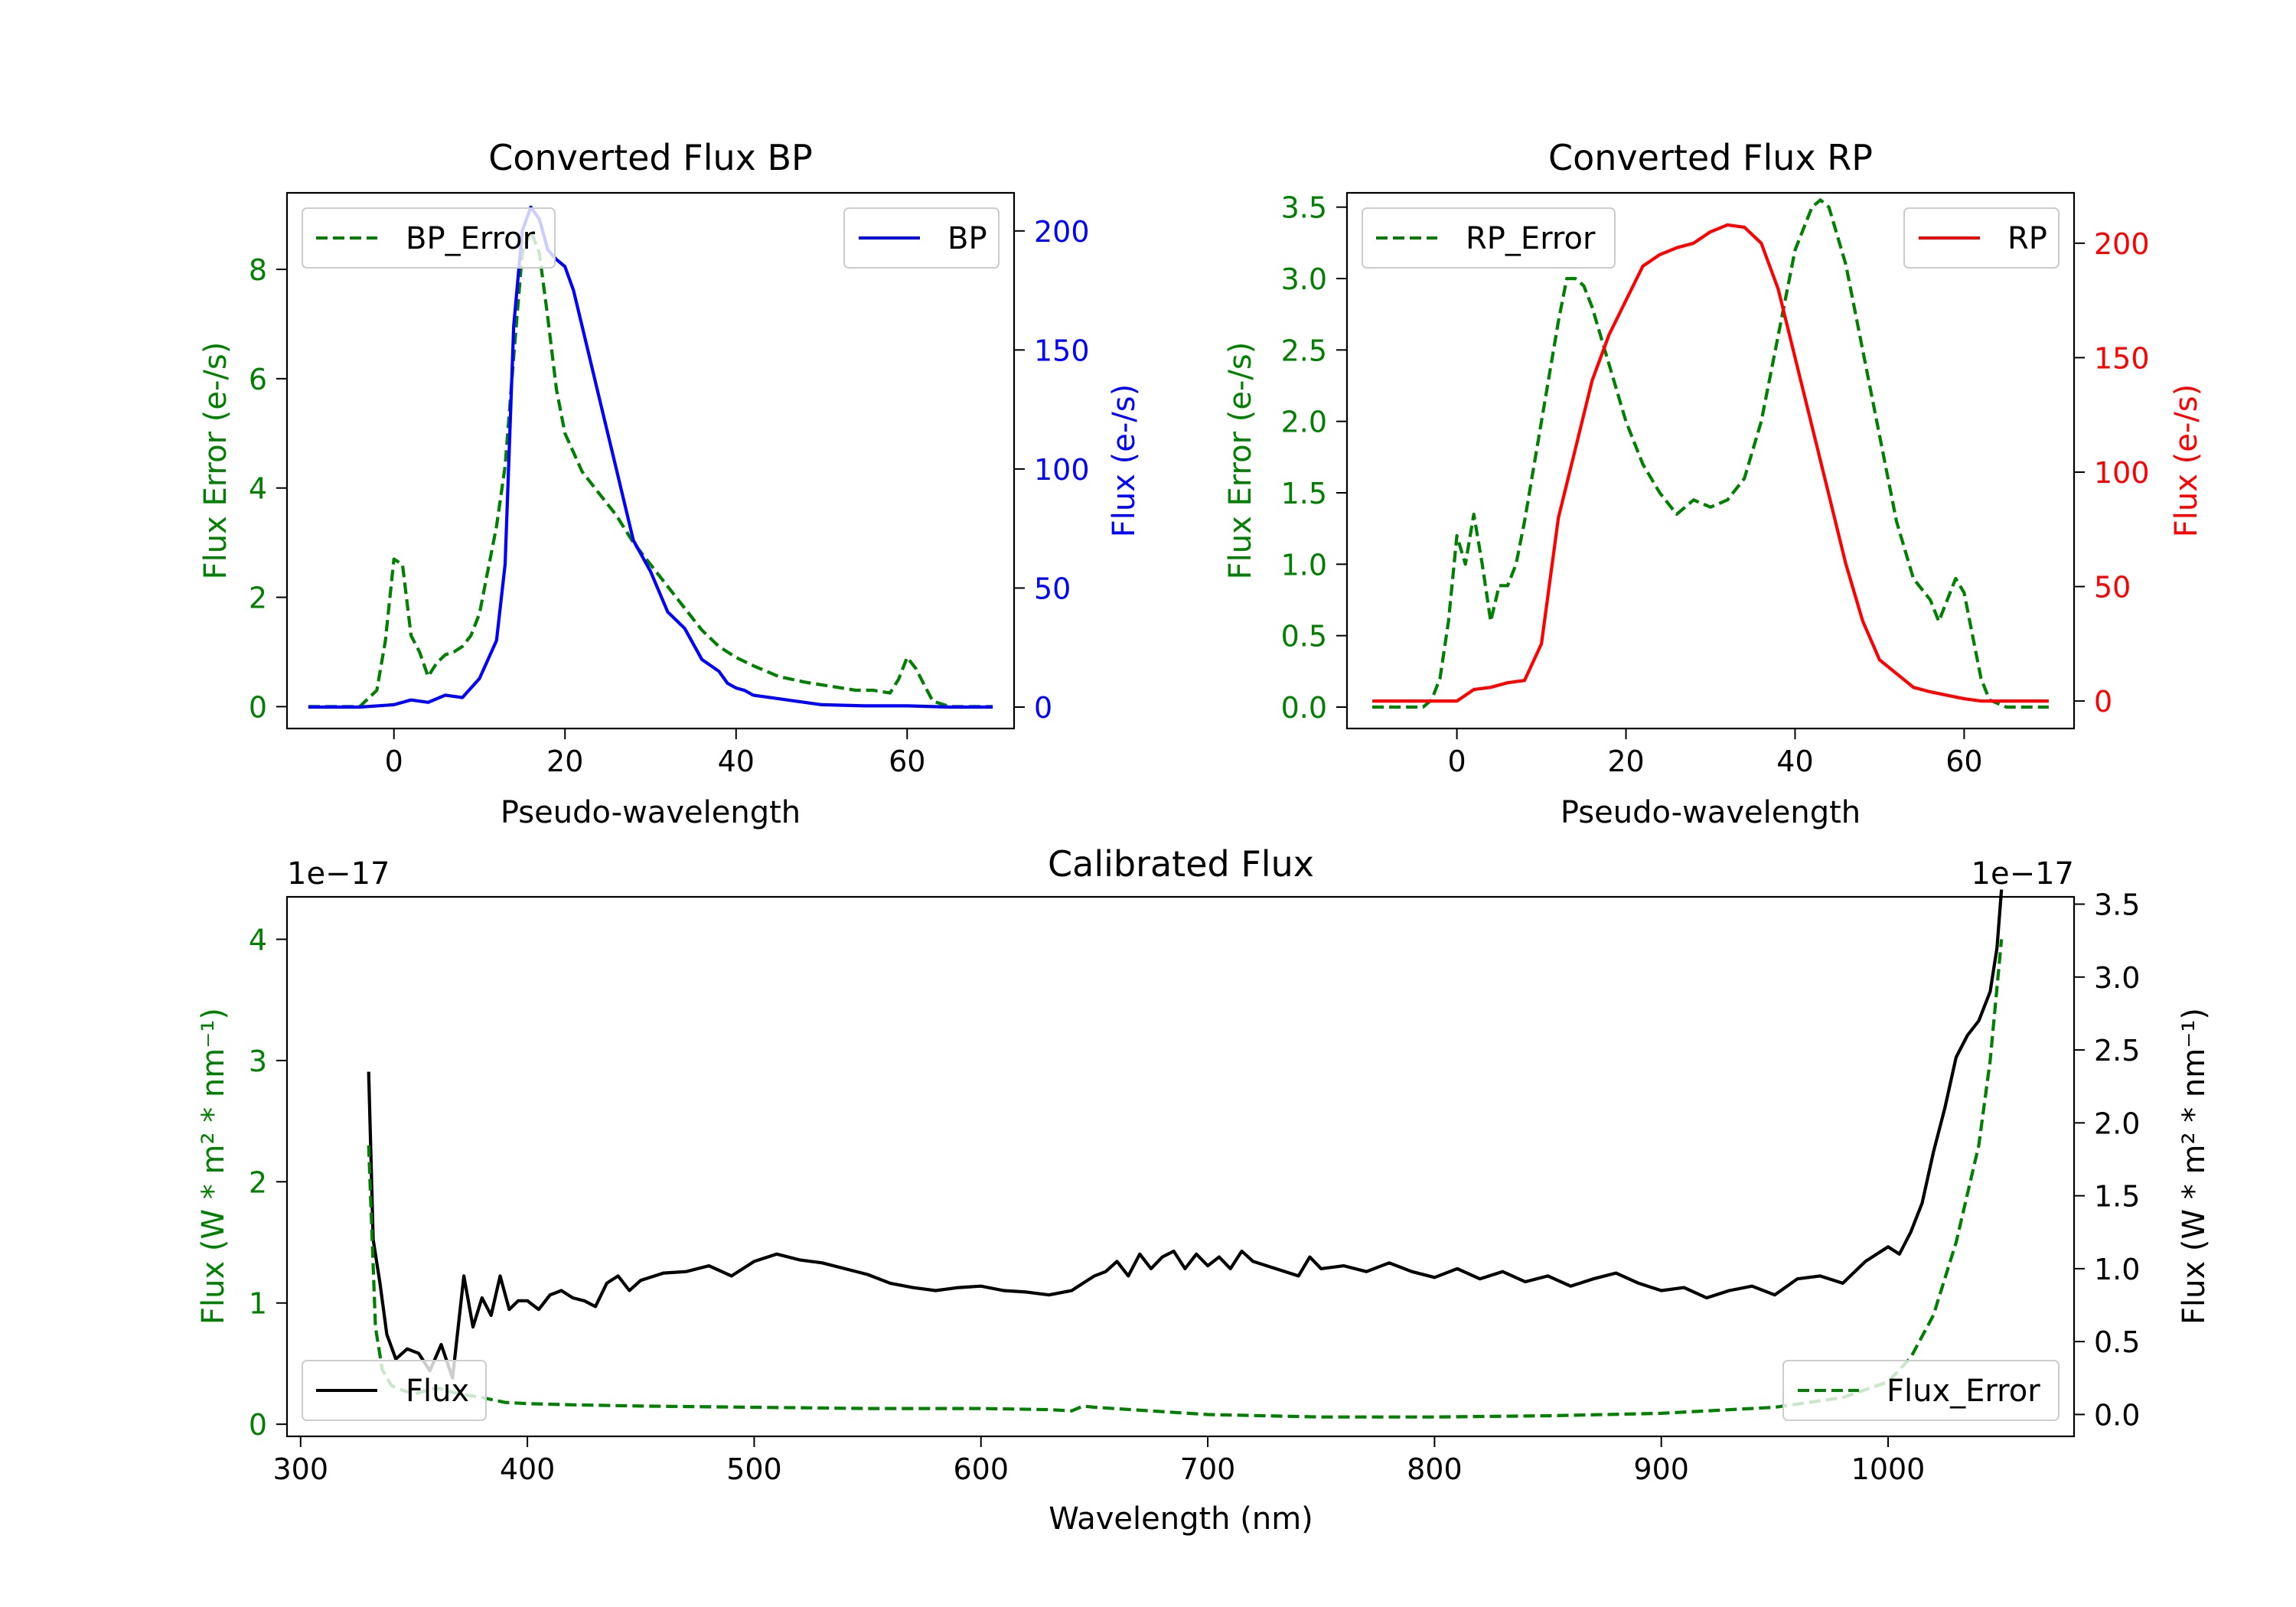 Image resolution: width=2296 pixels, height=1607 pixels. Describe the element at coordinates (650, 157) in the screenshot. I see `bp-title: Converted Flux BP` at that location.